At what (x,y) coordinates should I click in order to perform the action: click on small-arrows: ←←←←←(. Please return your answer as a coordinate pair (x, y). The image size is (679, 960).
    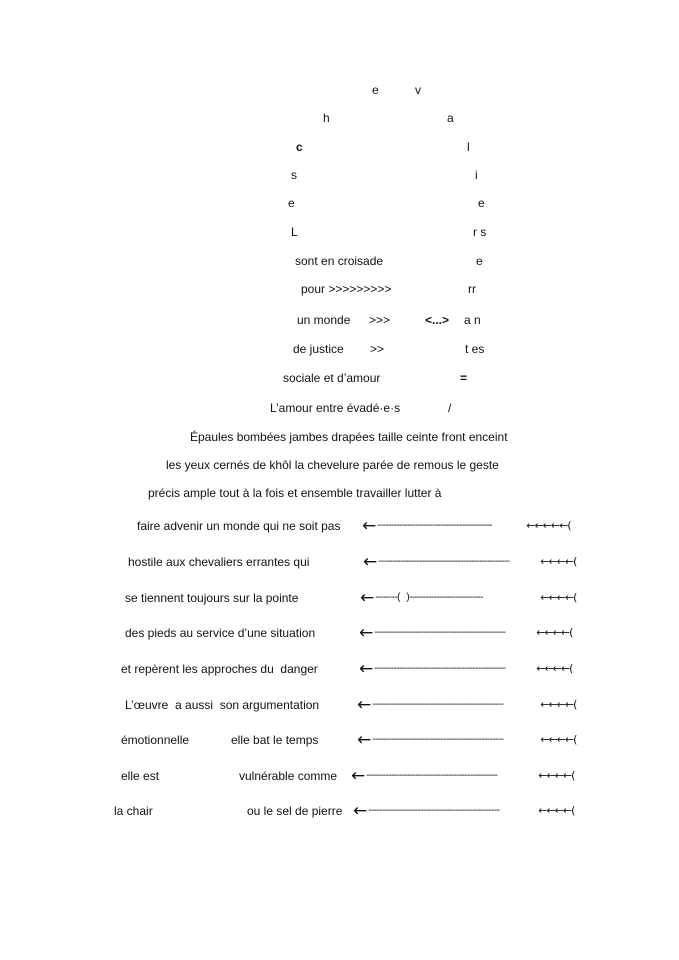
    Looking at the image, I should click on (548, 525).